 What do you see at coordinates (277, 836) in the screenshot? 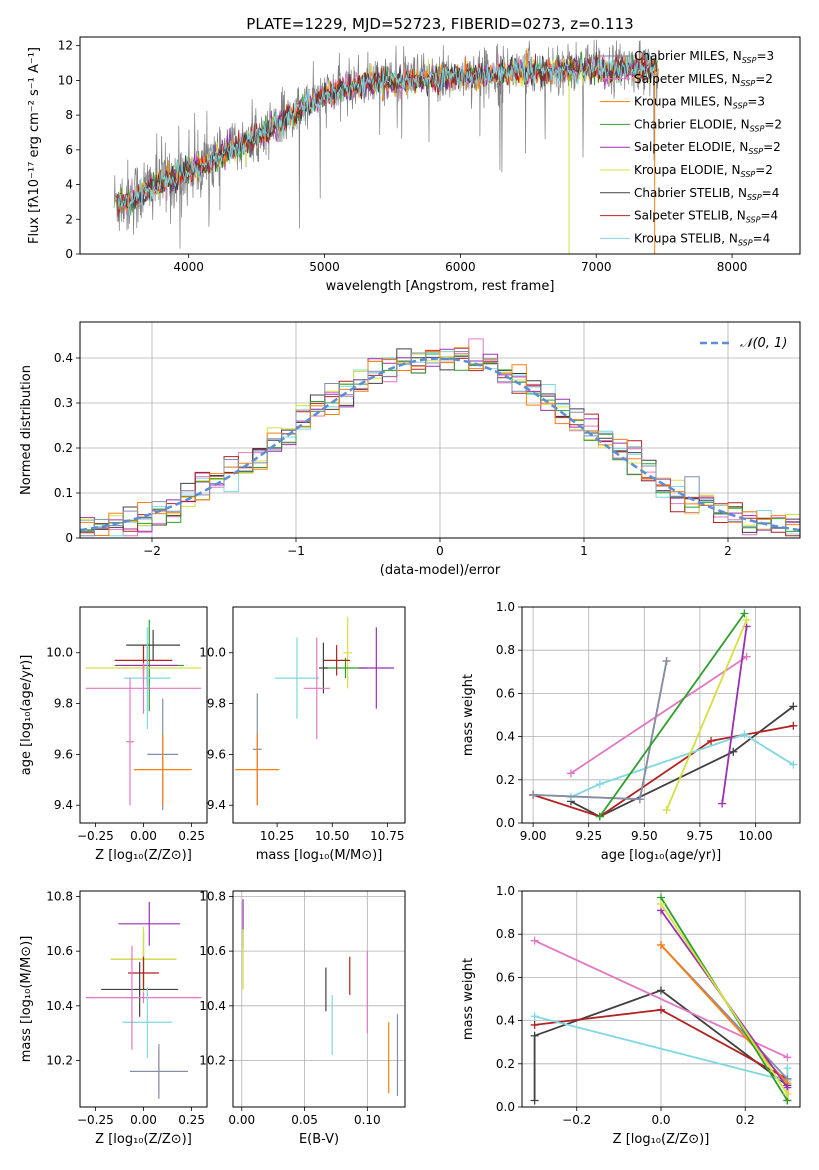
I see `x-tick-label: 10.25` at bounding box center [277, 836].